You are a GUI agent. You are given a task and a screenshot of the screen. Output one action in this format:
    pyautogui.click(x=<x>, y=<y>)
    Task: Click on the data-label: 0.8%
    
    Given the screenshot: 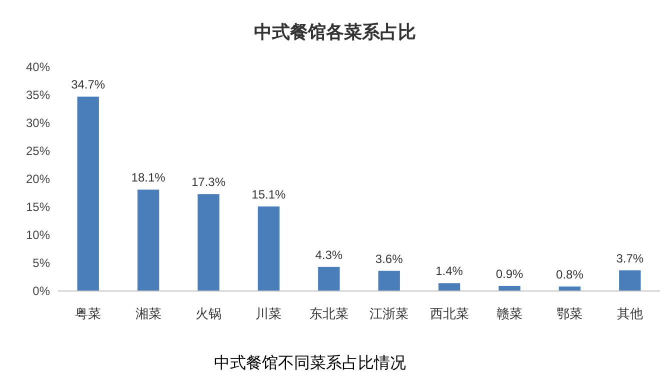 What is the action you would take?
    pyautogui.click(x=570, y=275)
    